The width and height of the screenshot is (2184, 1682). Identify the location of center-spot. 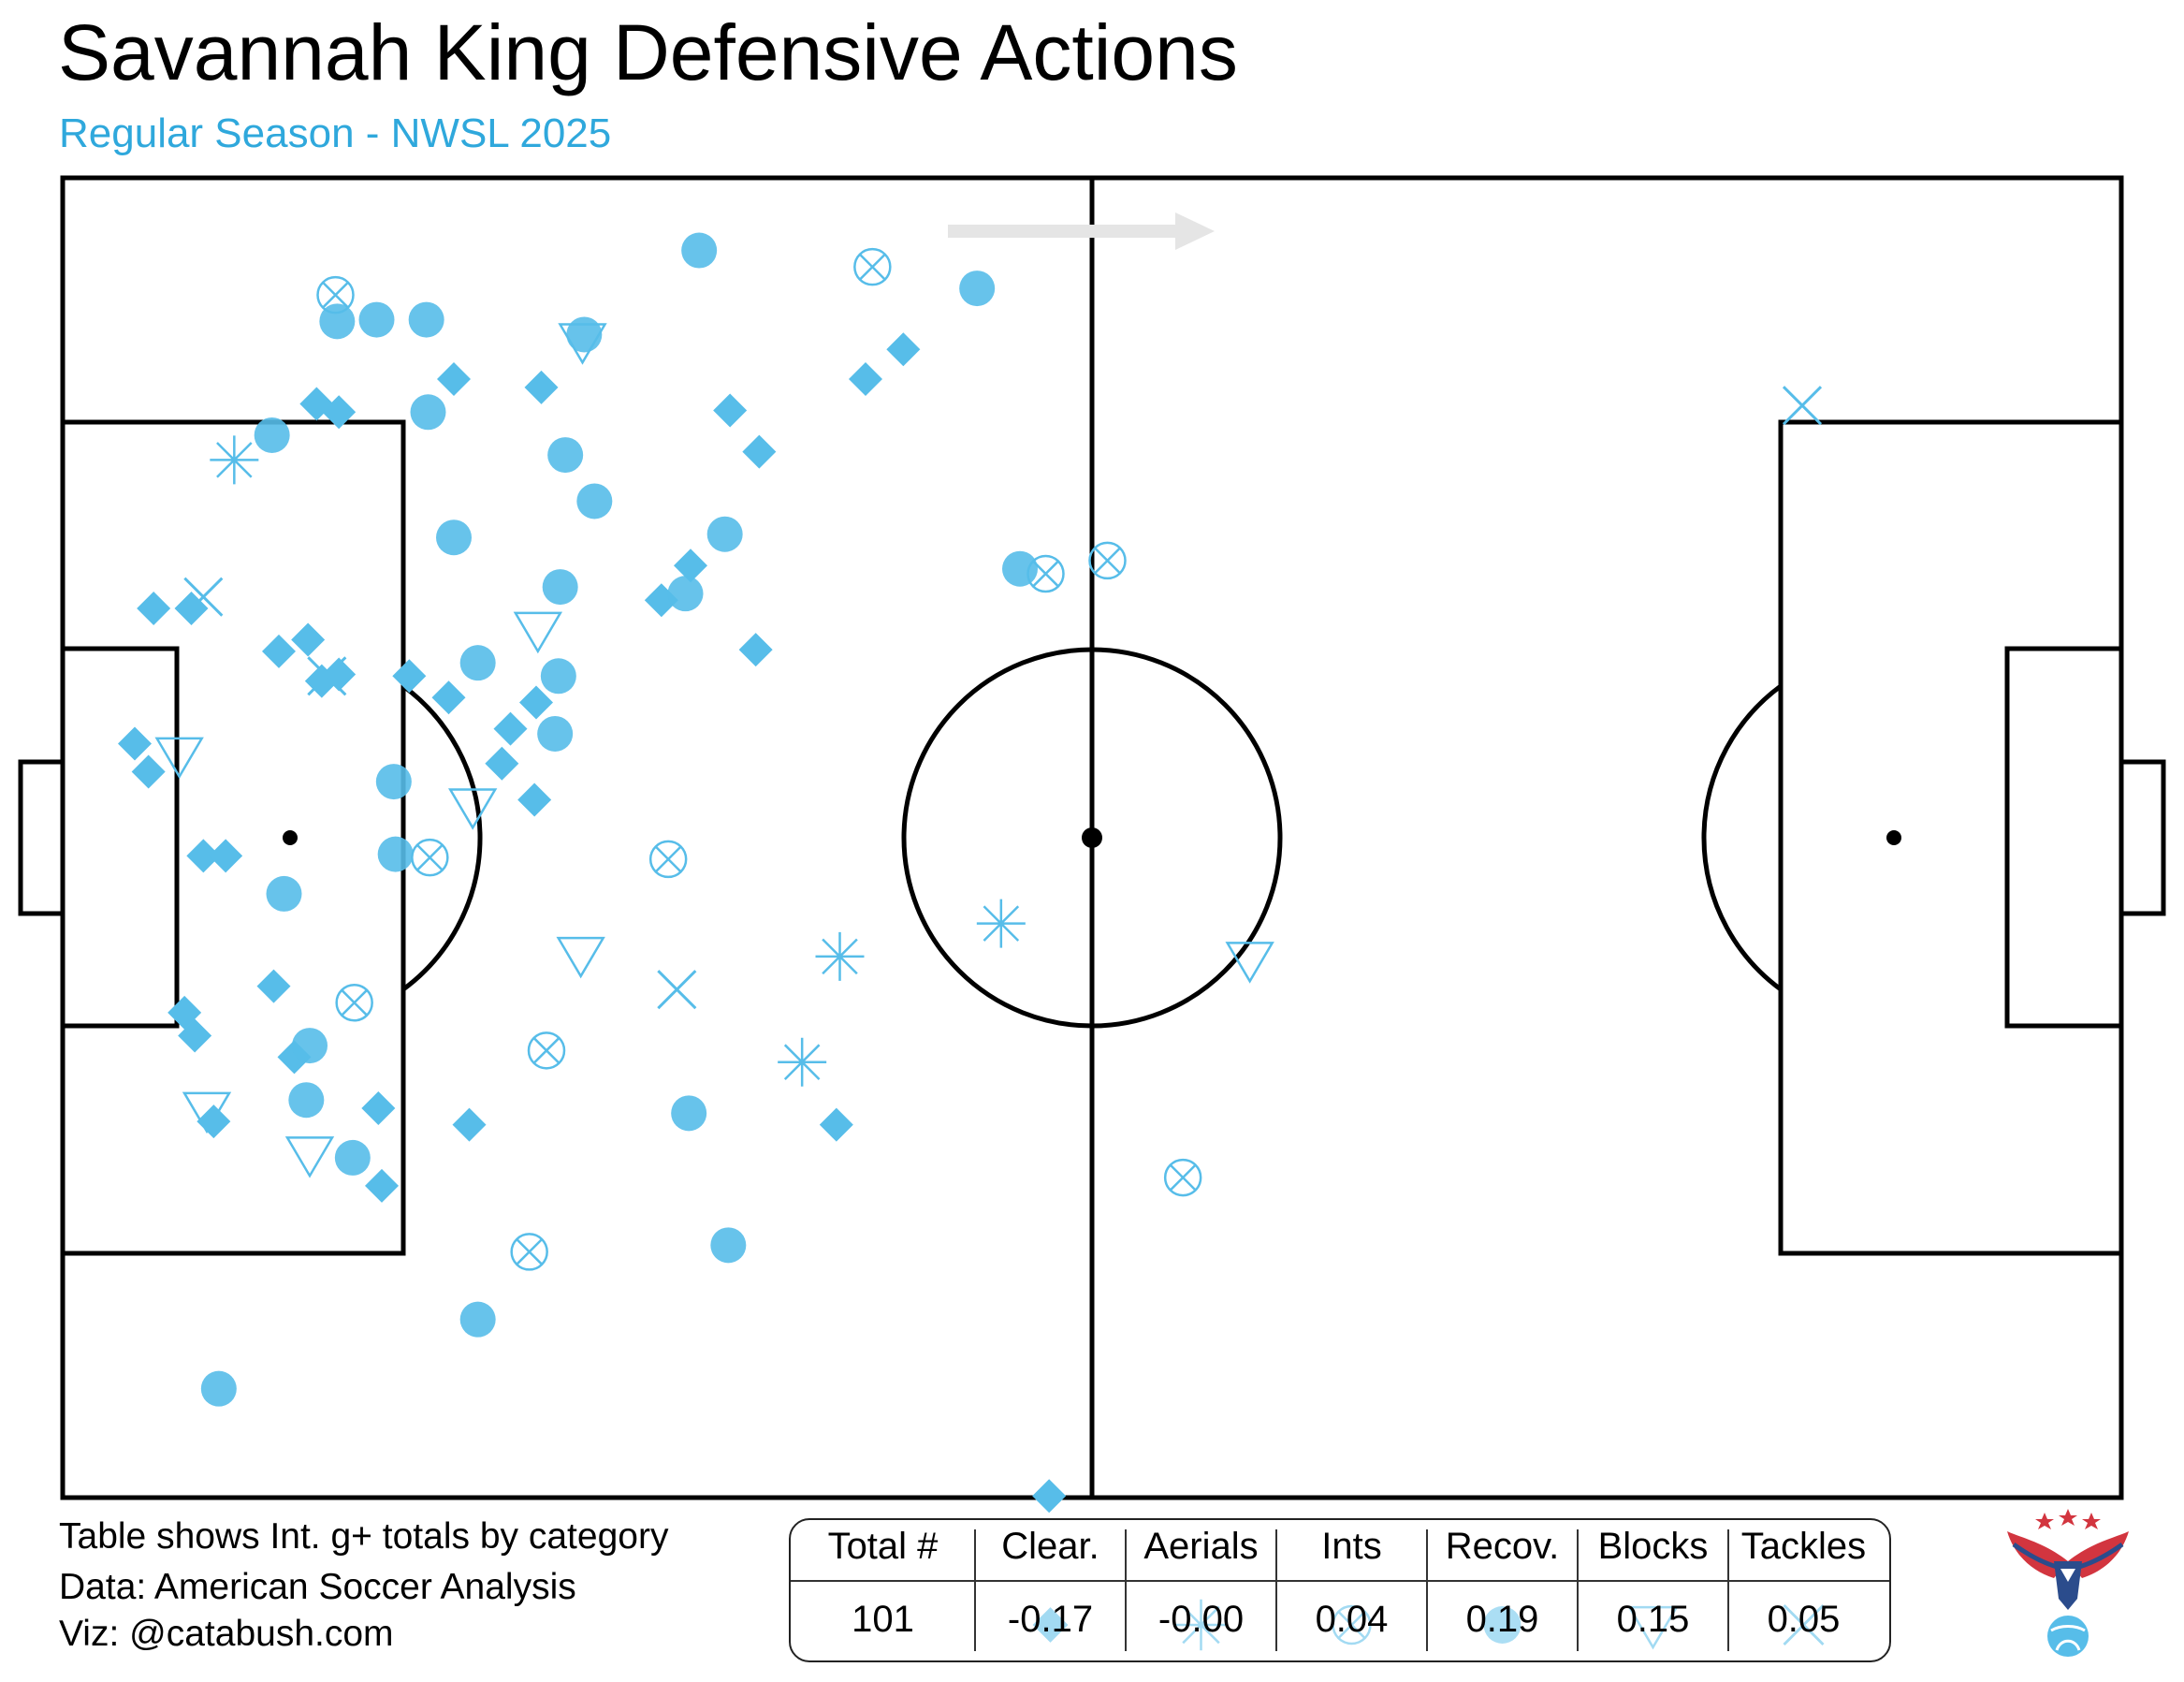
(1092, 837).